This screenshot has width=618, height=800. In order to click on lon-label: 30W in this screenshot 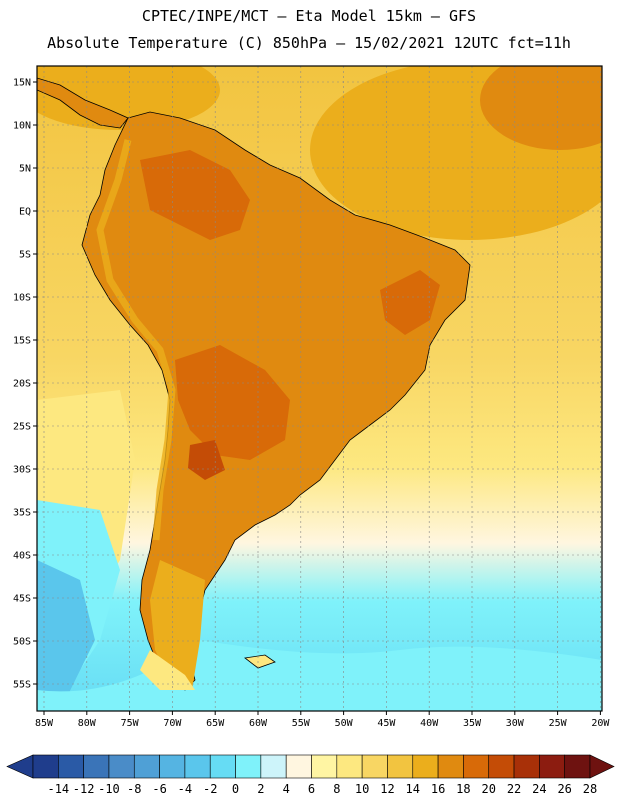, I will do `click(515, 723)`.